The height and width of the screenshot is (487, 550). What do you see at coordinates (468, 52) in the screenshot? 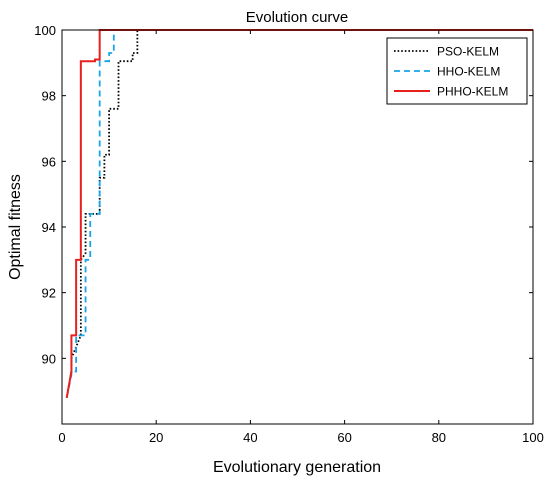
I see `legend-label-pso-kelm: PSO-KELM` at bounding box center [468, 52].